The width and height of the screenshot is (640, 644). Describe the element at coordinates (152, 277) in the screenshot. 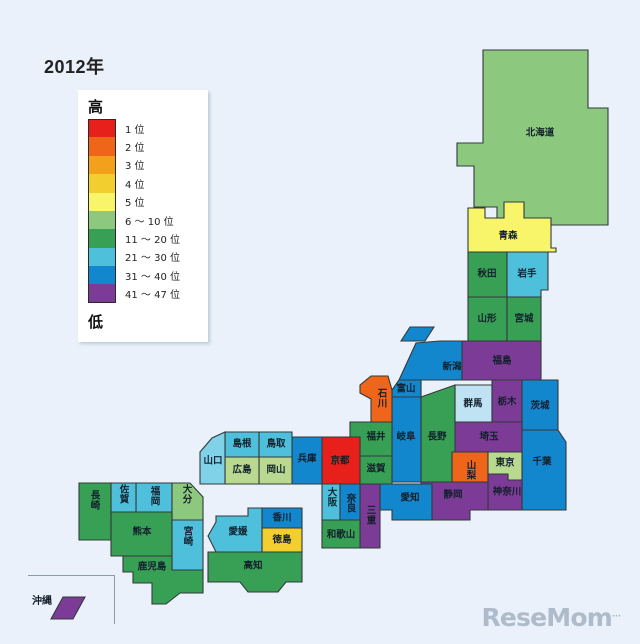

I see `legend-label: 31 ～ 40 位` at that location.